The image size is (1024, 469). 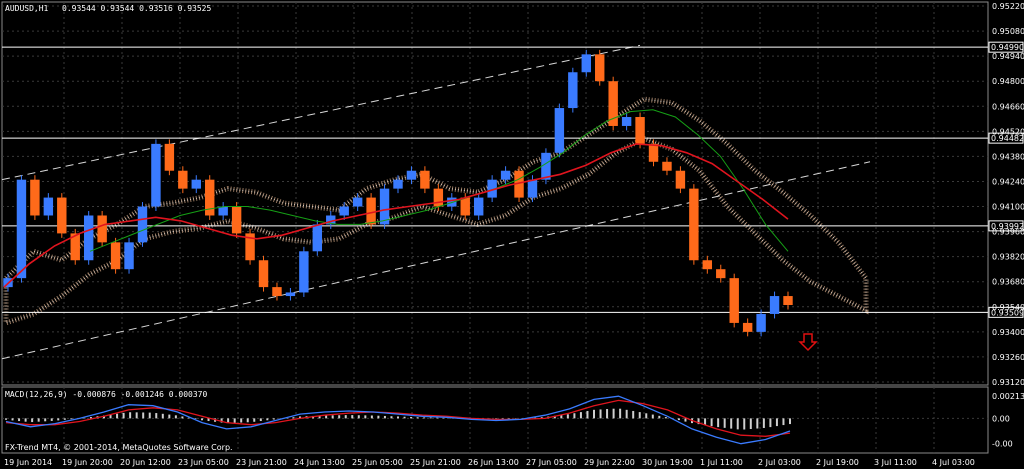 What do you see at coordinates (1007, 138) in the screenshot?
I see `price-level-label: 0.94482` at bounding box center [1007, 138].